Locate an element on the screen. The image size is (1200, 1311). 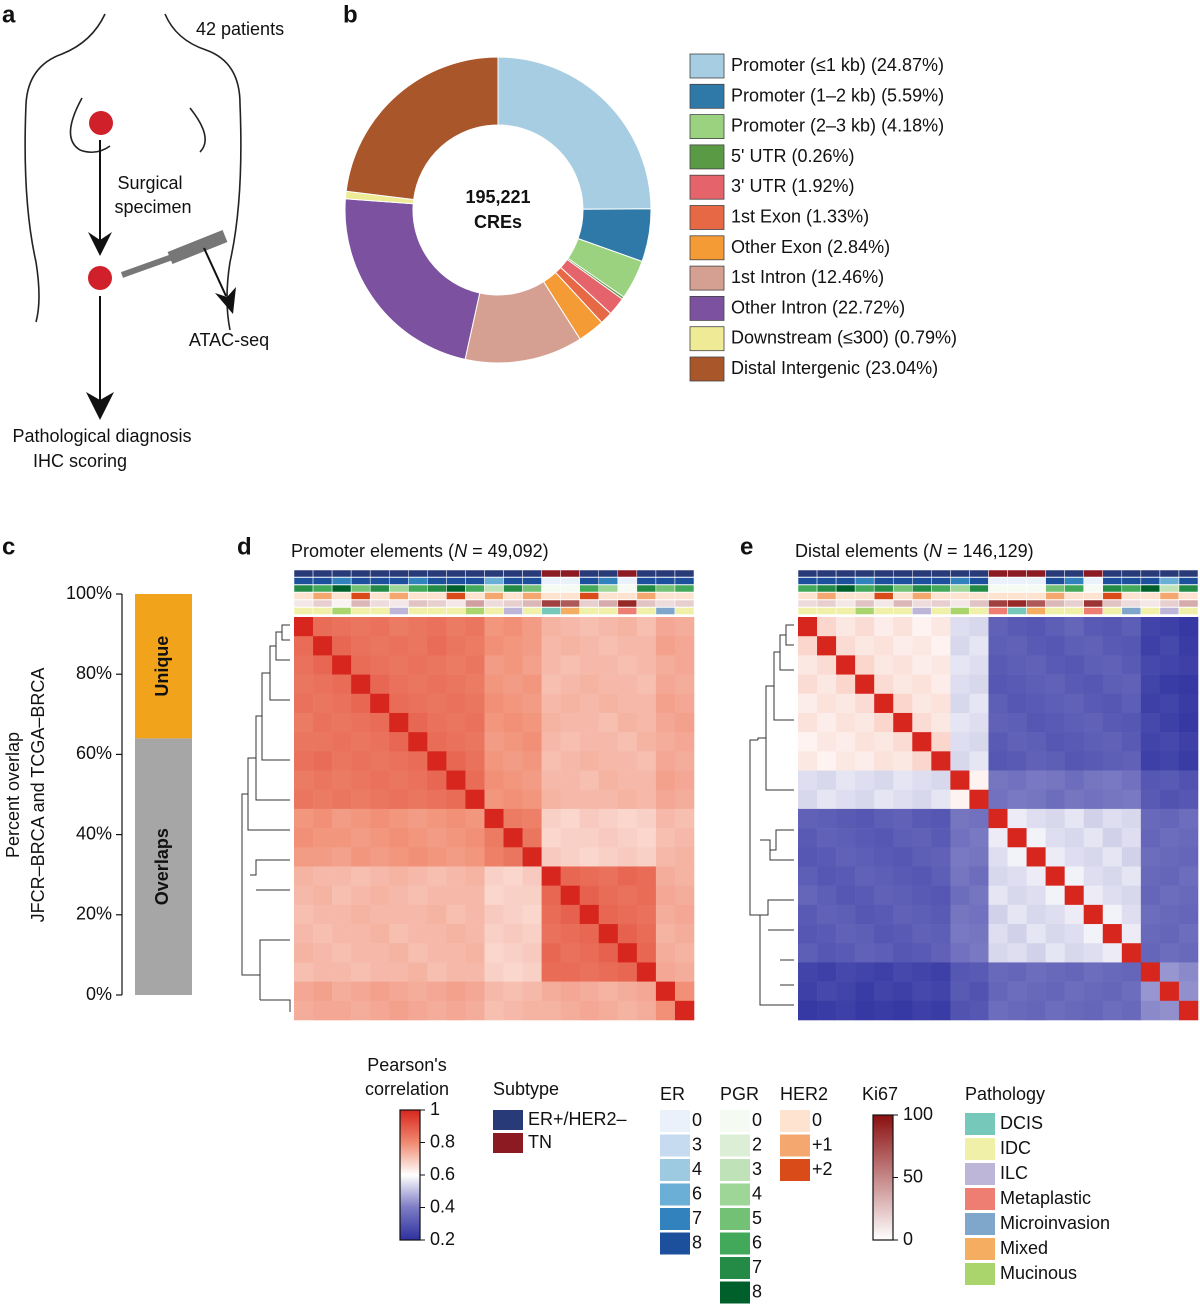
legend-label: Promoter (≤1 kb) is located at coordinates (798, 65).